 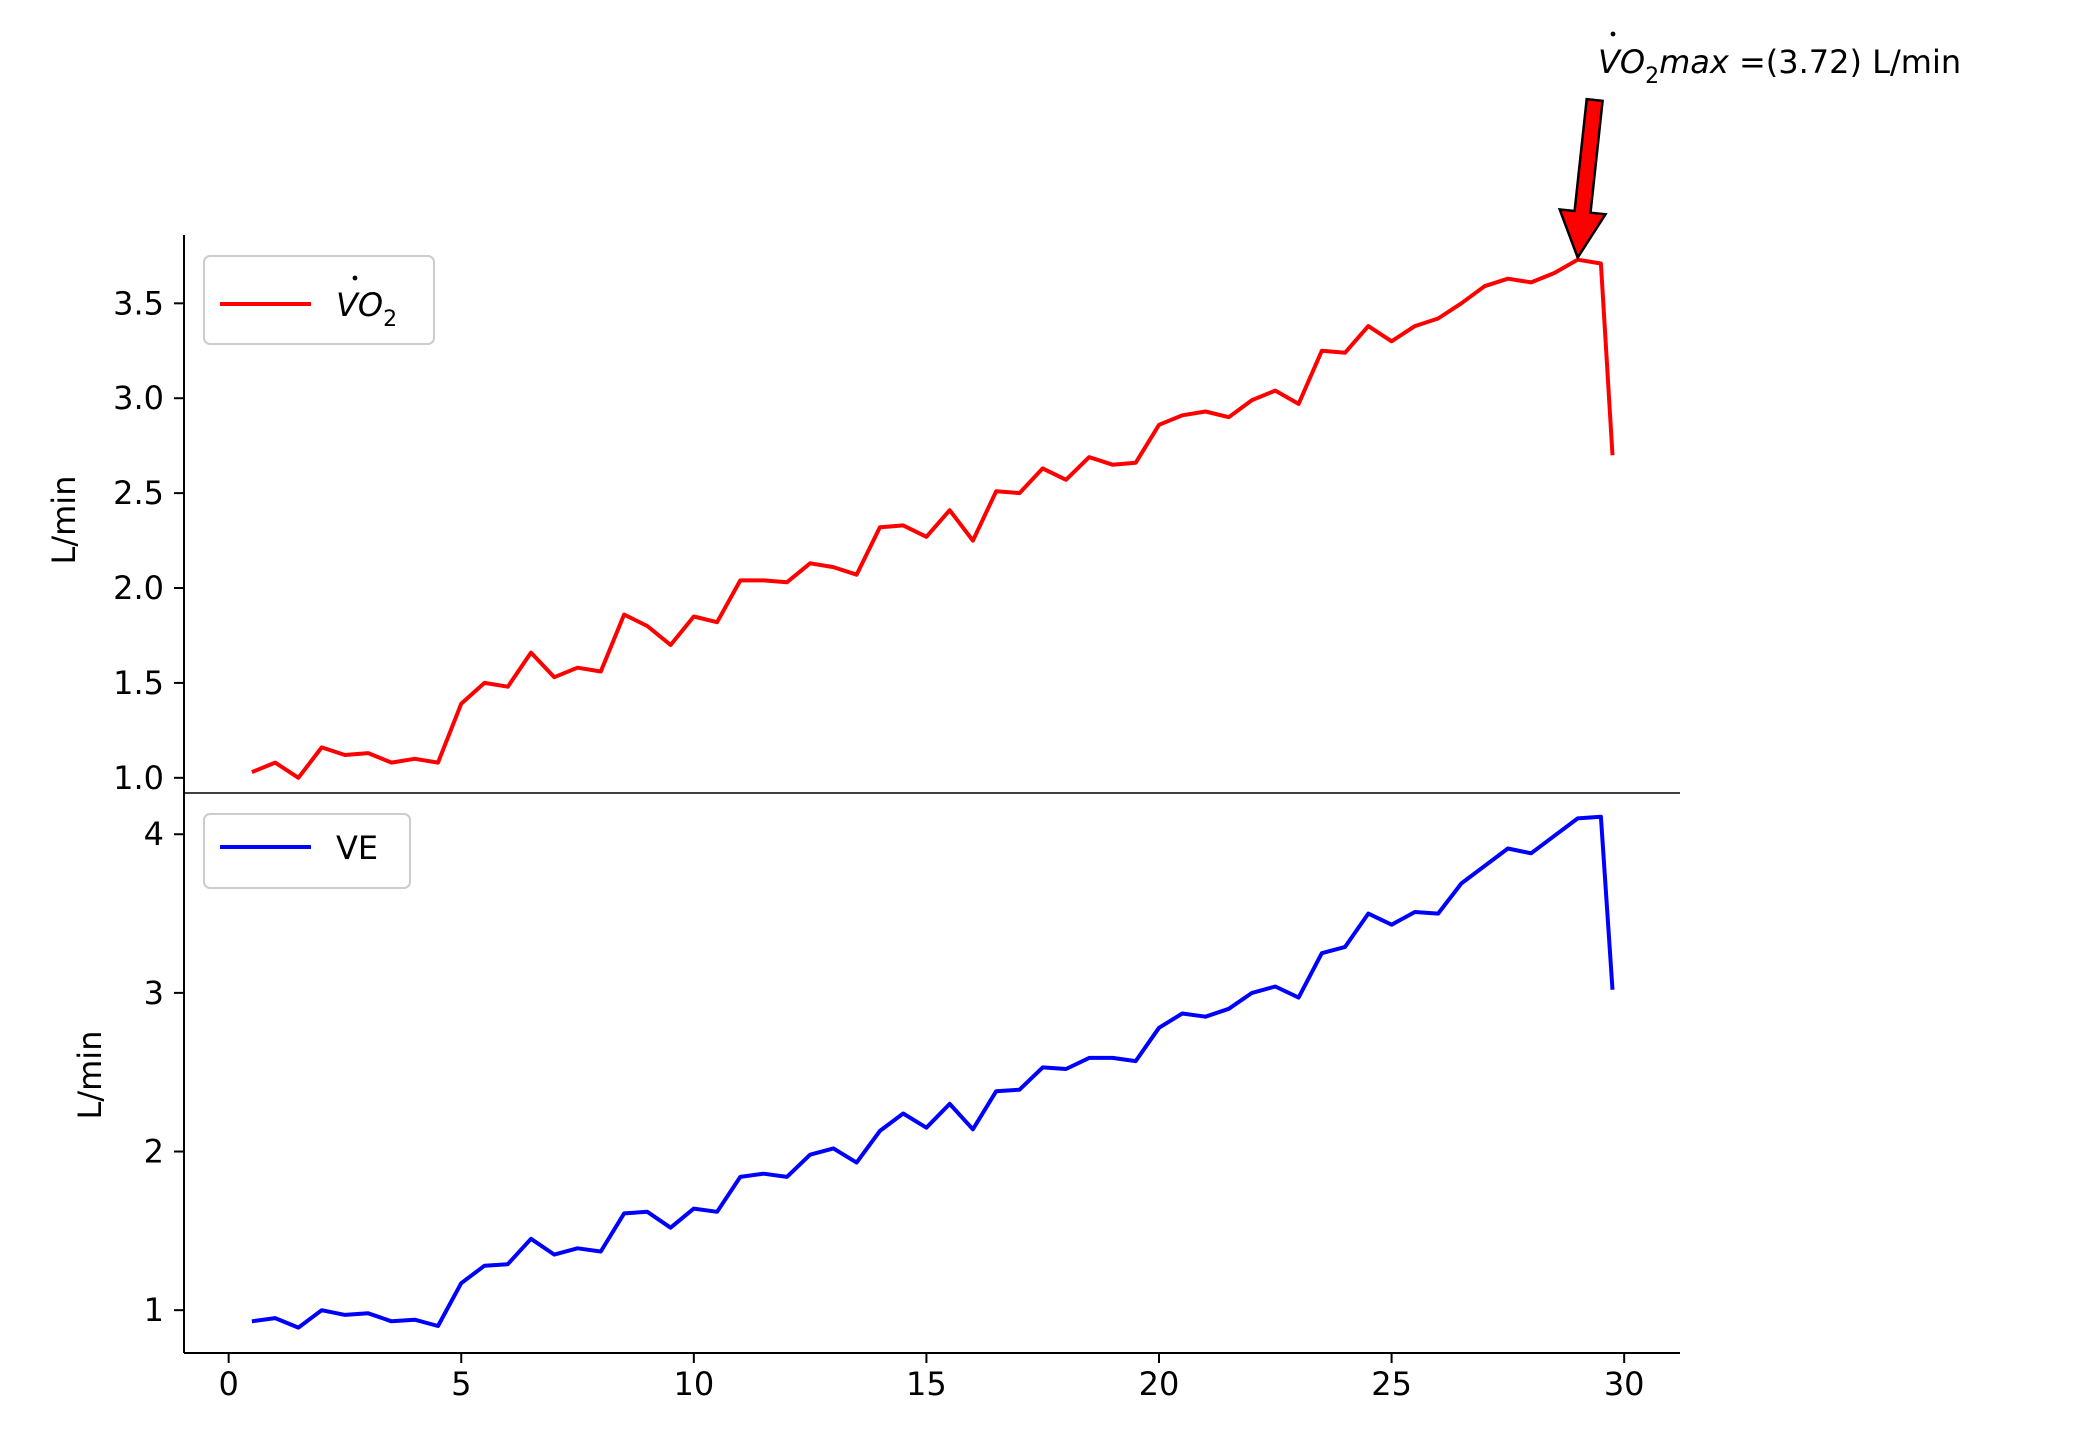 I want to click on vo2-legend-frame, so click(x=319, y=300).